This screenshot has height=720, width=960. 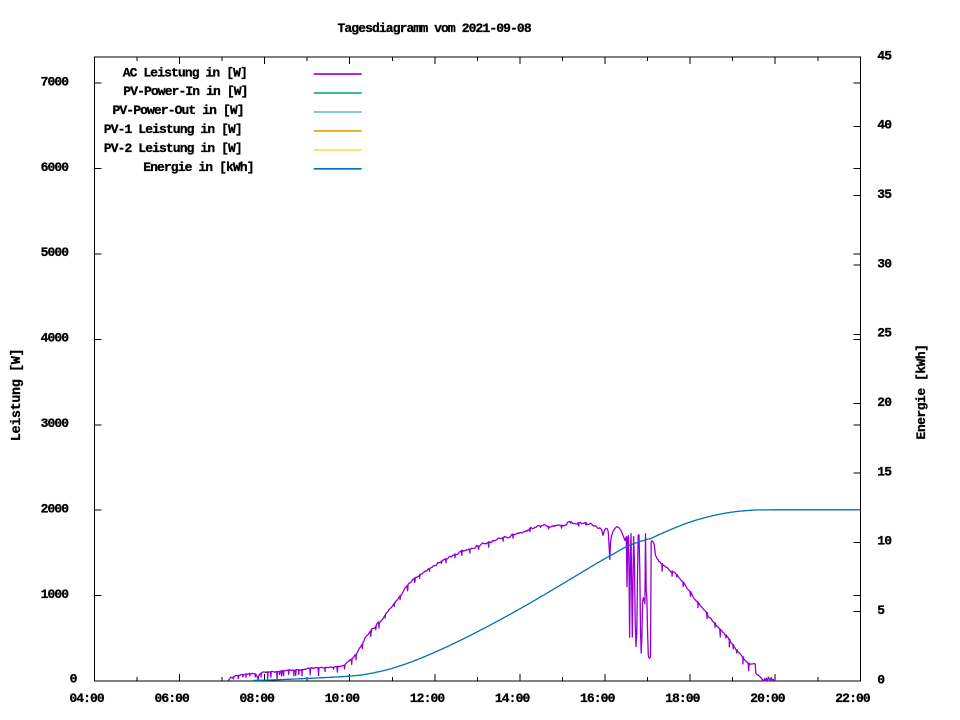 I want to click on svg-text: 14:00, so click(x=513, y=698).